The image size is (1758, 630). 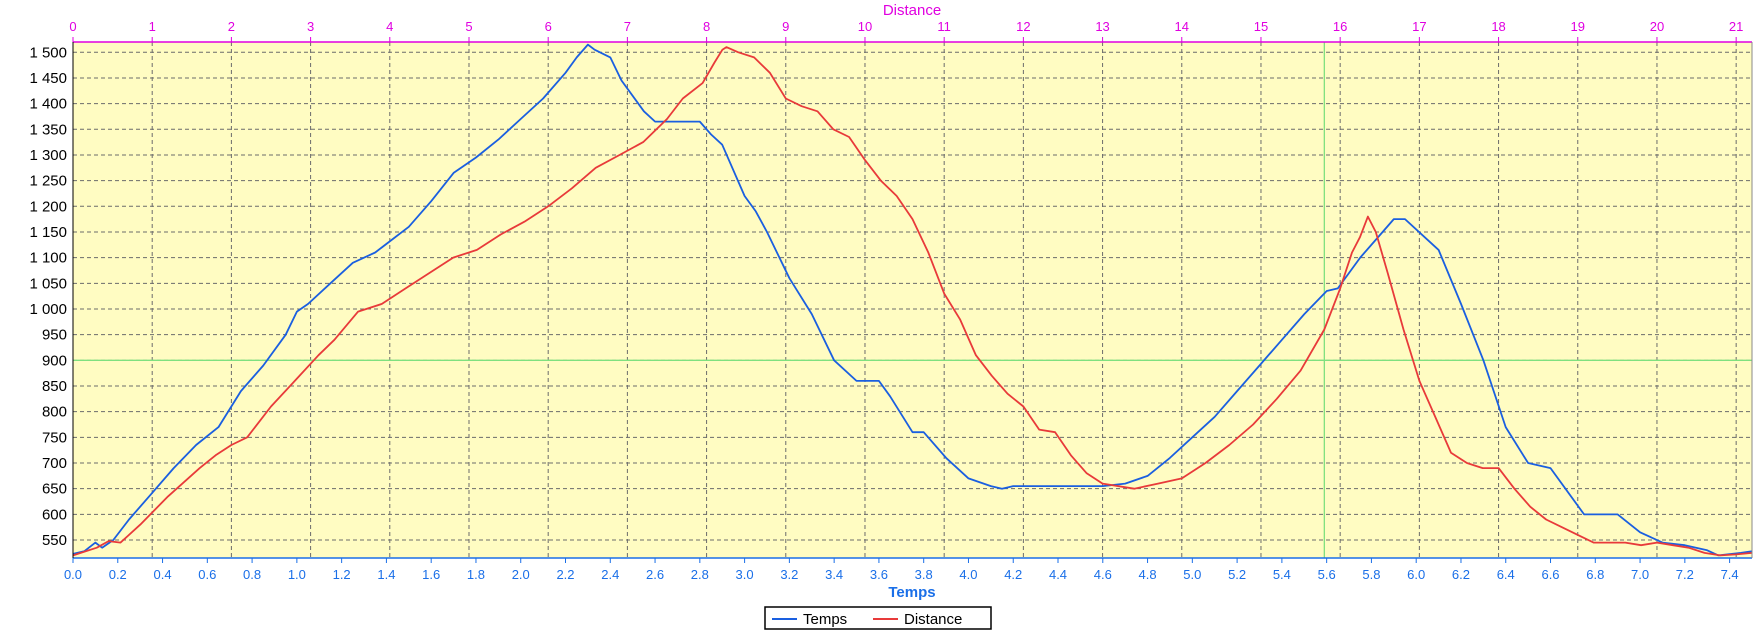 What do you see at coordinates (54, 489) in the screenshot?
I see `y-tick-label: 650` at bounding box center [54, 489].